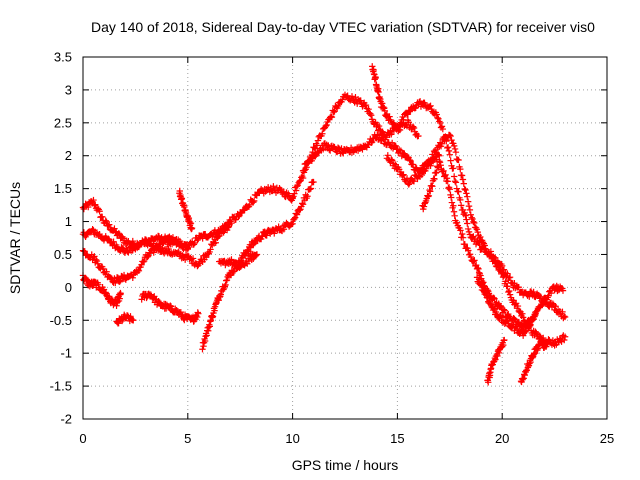 The image size is (640, 480). I want to click on y-tick-label: -1, so click(66, 353).